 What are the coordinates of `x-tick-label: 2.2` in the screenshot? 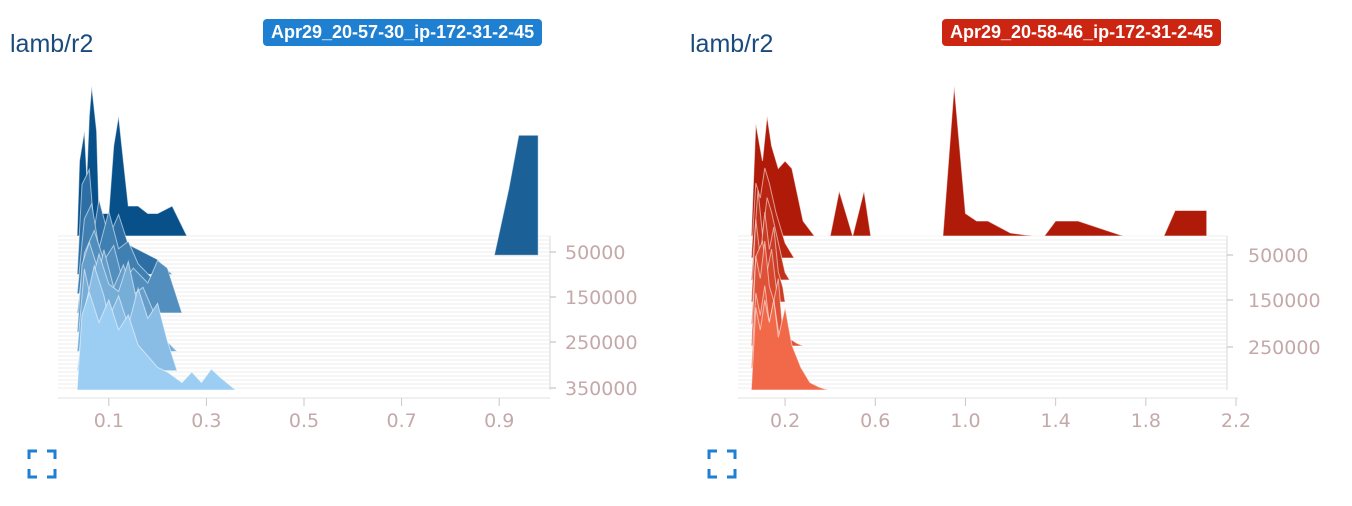 It's located at (1236, 421).